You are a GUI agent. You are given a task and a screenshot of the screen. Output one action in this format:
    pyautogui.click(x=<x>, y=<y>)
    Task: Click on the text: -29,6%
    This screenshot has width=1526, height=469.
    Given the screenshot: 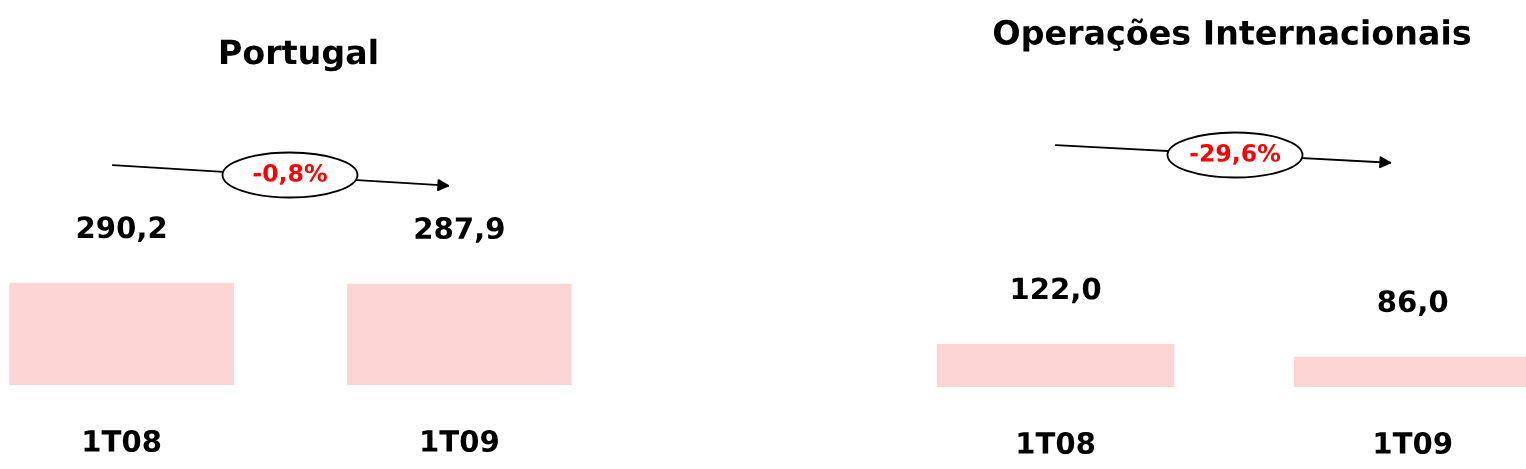 What is the action you would take?
    pyautogui.click(x=1235, y=154)
    